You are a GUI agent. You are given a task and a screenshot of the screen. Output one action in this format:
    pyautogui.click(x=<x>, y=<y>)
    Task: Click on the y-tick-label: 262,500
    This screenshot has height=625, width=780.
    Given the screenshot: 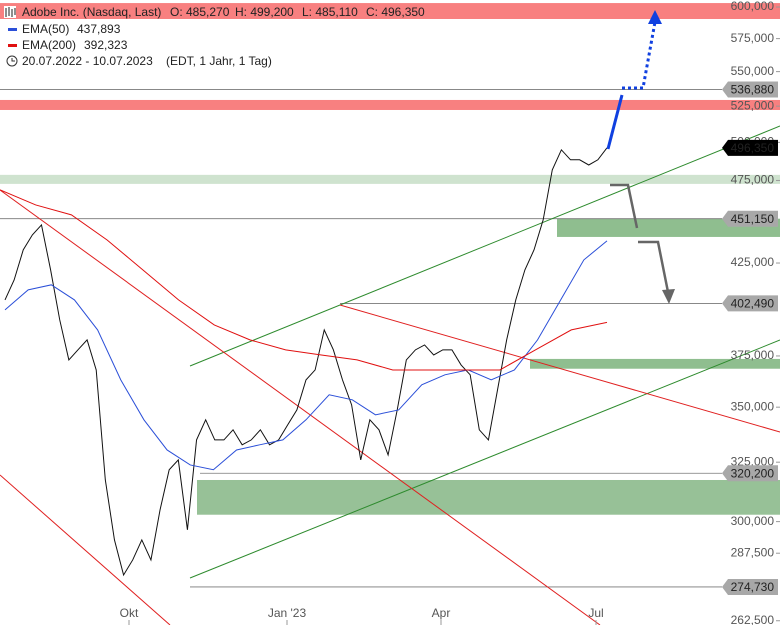 What is the action you would take?
    pyautogui.click(x=753, y=619)
    